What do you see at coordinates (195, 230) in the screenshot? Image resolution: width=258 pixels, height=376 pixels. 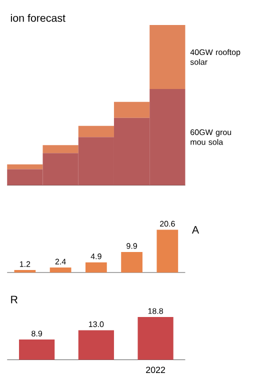 I see `text: A` at bounding box center [195, 230].